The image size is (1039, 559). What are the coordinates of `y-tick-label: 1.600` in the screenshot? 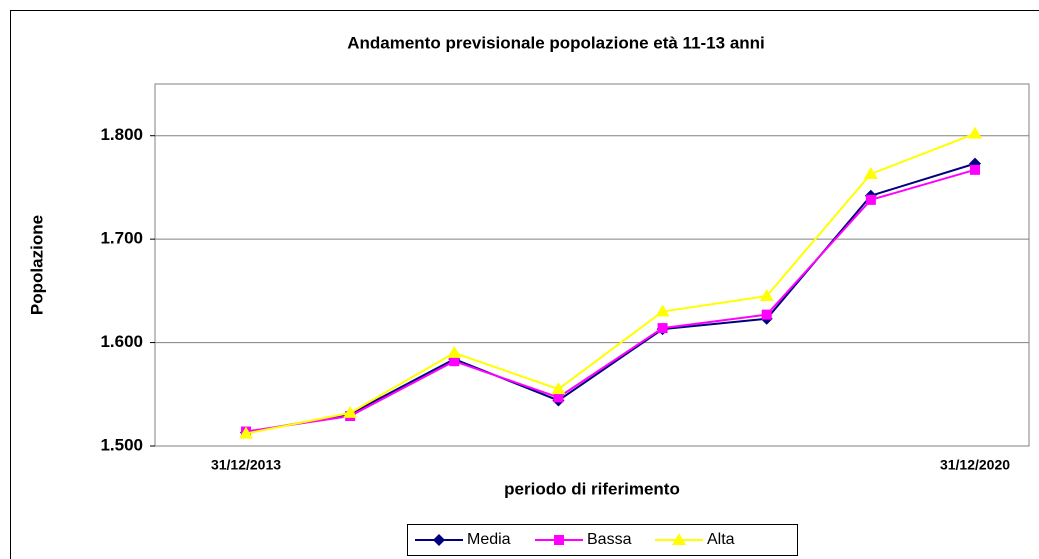 It's located at (121, 341).